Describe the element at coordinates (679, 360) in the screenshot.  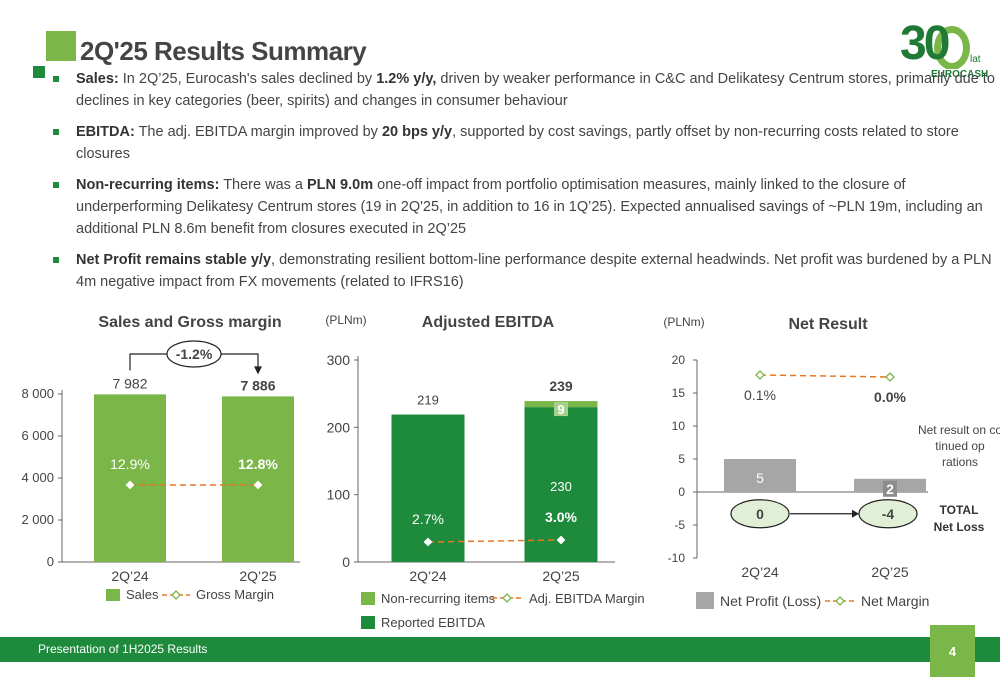
I see `y-tick-label: 20` at that location.